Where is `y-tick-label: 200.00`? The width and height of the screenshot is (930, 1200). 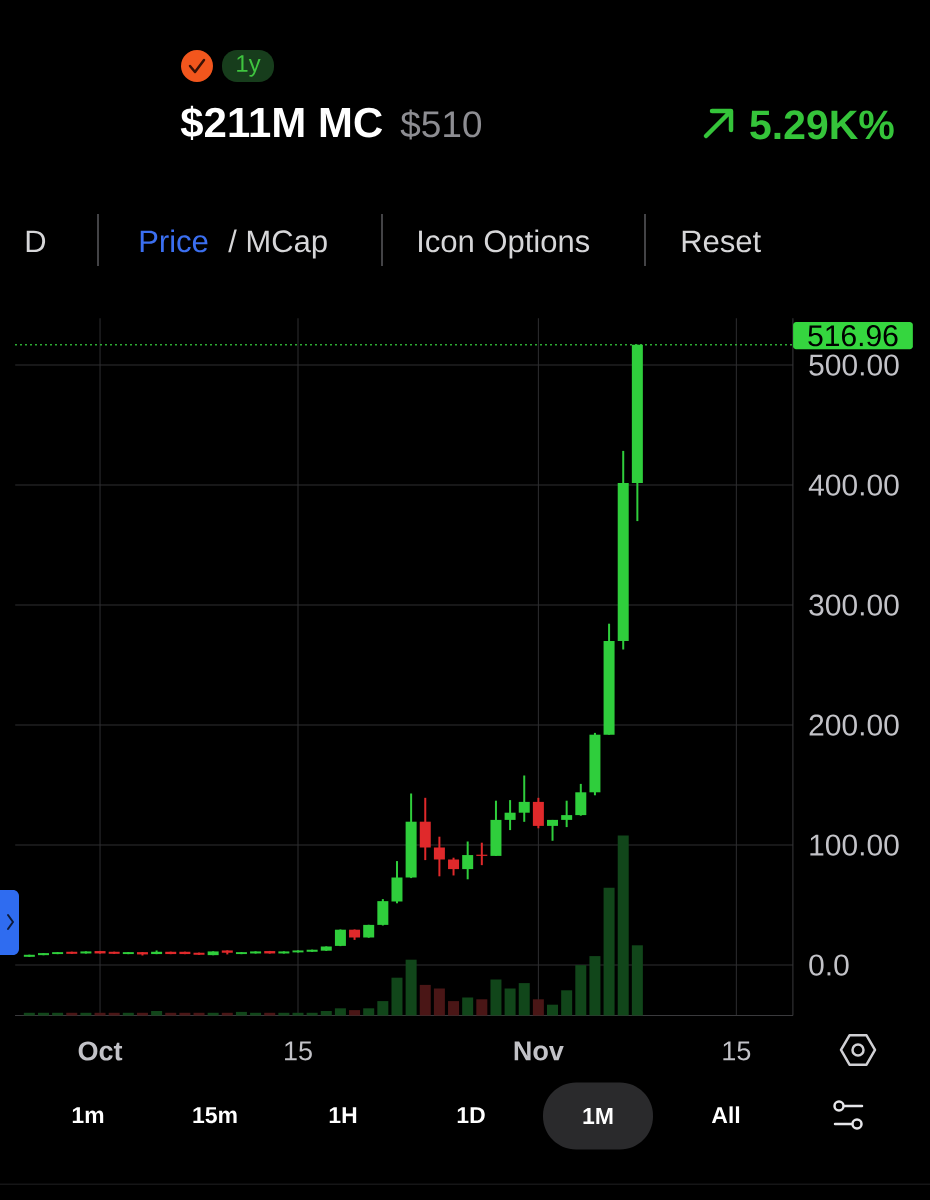
y-tick-label: 200.00 is located at coordinates (854, 725).